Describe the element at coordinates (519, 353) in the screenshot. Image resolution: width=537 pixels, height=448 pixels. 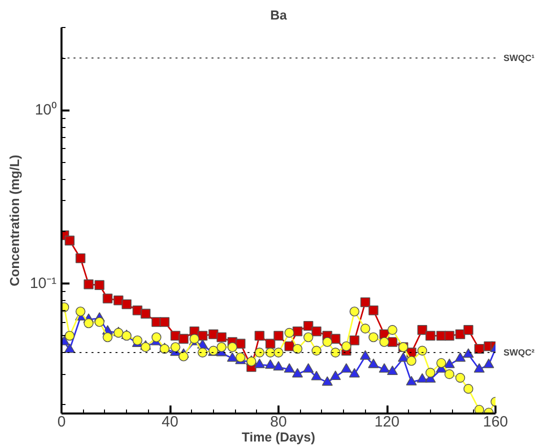
I see `ref-line-label: SWQC²` at that location.